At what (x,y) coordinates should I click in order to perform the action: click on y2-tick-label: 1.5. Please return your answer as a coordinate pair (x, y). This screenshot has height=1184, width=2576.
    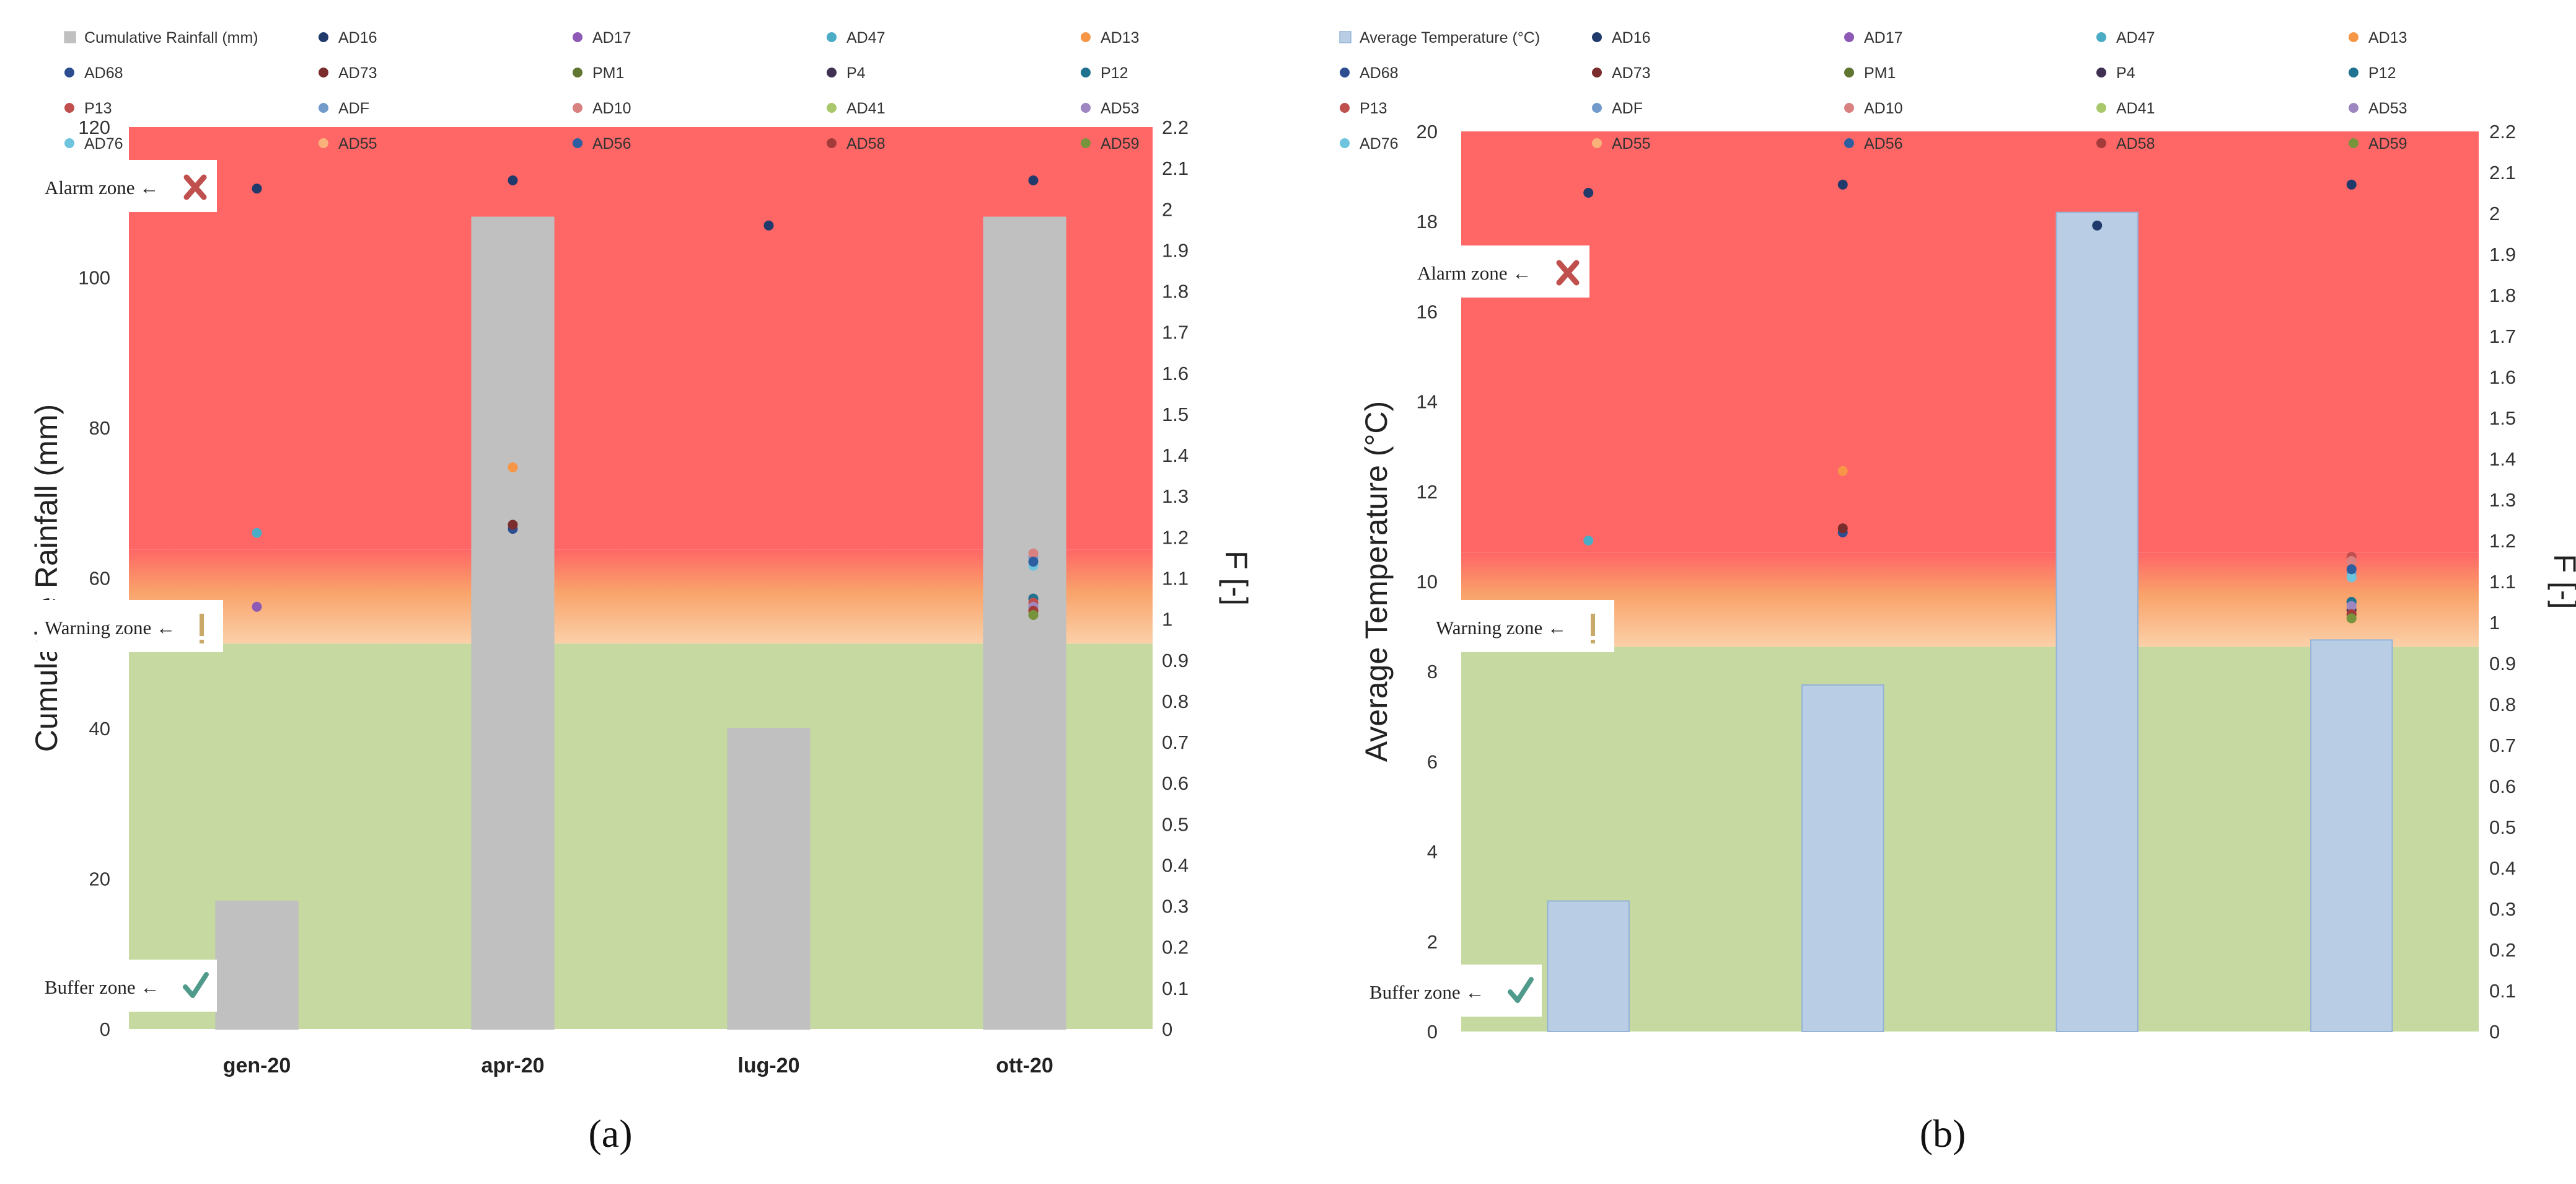
    Looking at the image, I should click on (1176, 415).